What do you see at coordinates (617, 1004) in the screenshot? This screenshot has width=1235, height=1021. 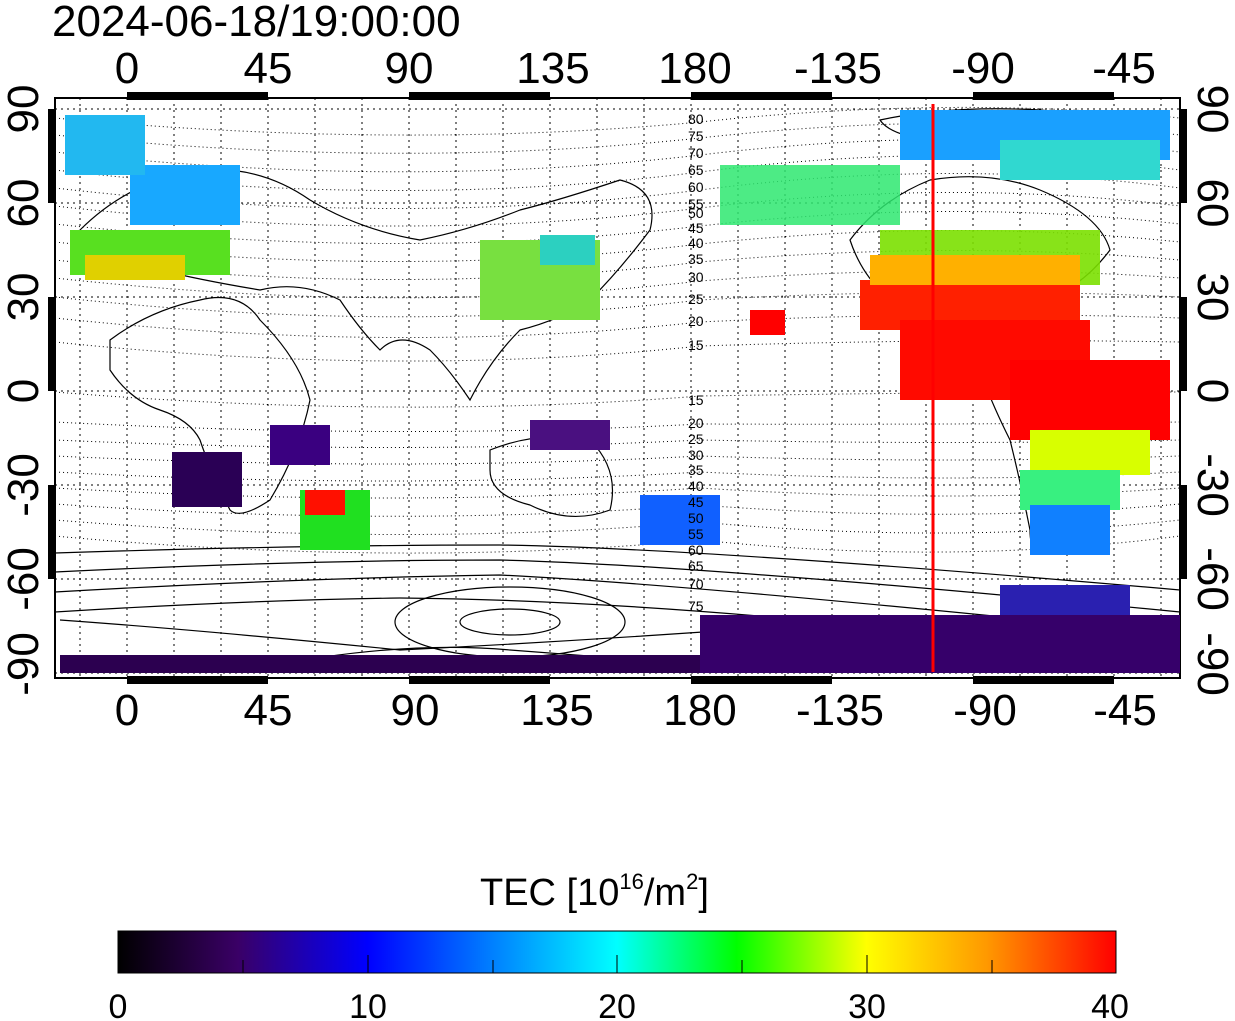 I see `colorbar-tick-label: 20` at bounding box center [617, 1004].